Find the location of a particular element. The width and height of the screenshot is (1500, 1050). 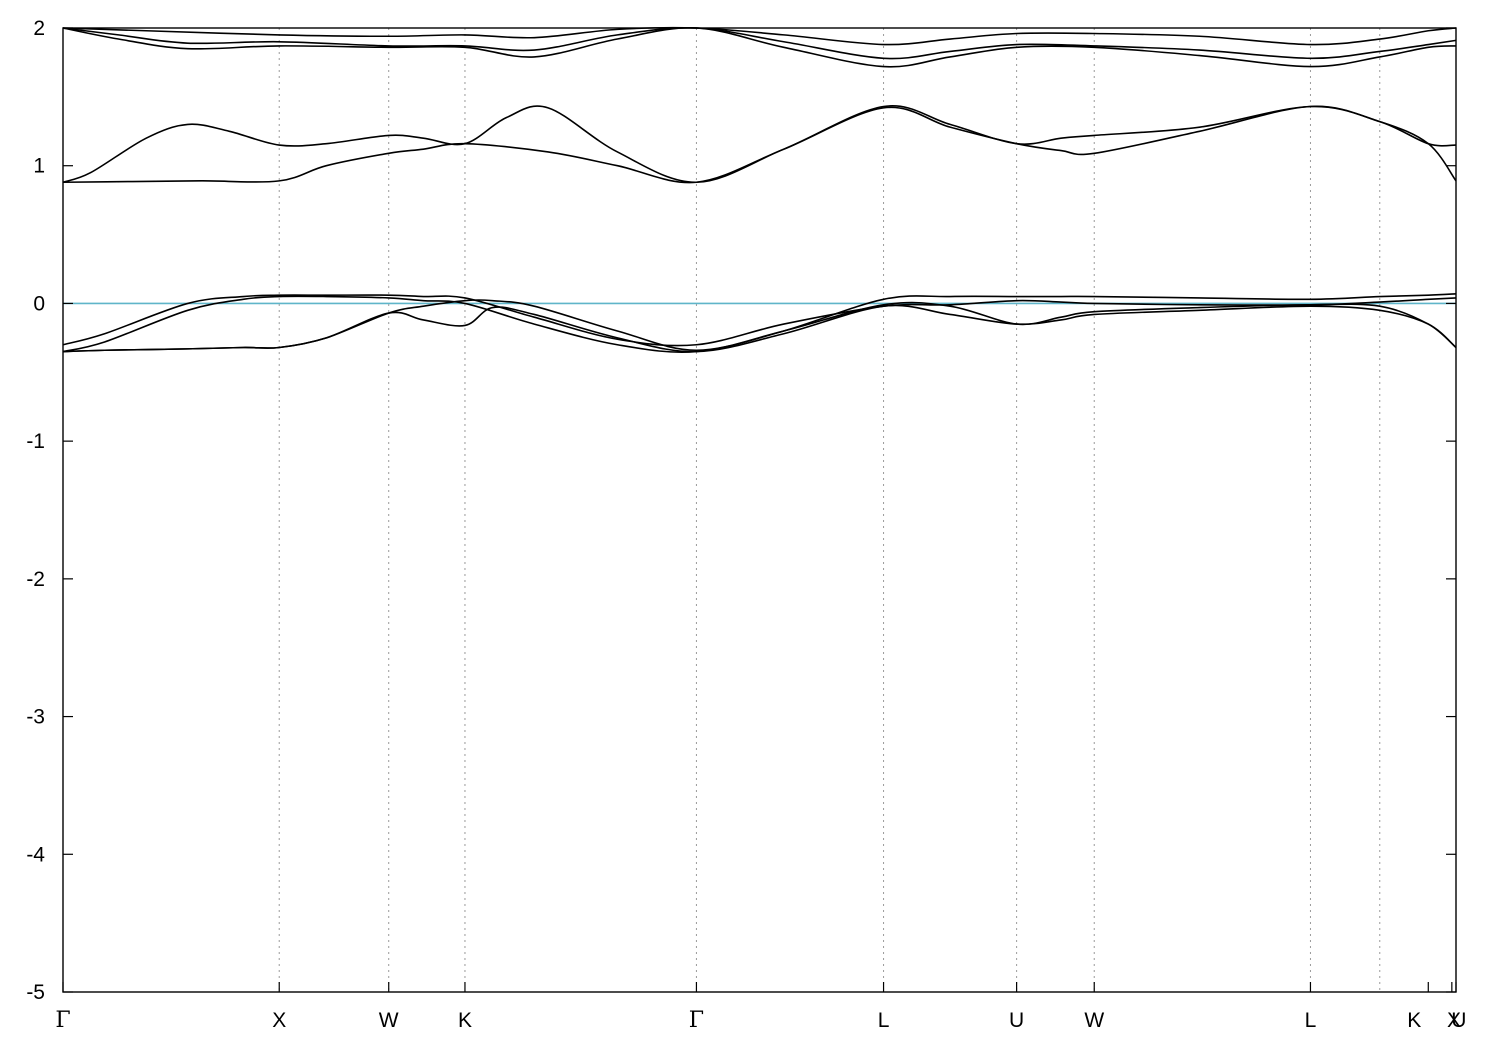

y-tick-label: -3 is located at coordinates (35, 717).